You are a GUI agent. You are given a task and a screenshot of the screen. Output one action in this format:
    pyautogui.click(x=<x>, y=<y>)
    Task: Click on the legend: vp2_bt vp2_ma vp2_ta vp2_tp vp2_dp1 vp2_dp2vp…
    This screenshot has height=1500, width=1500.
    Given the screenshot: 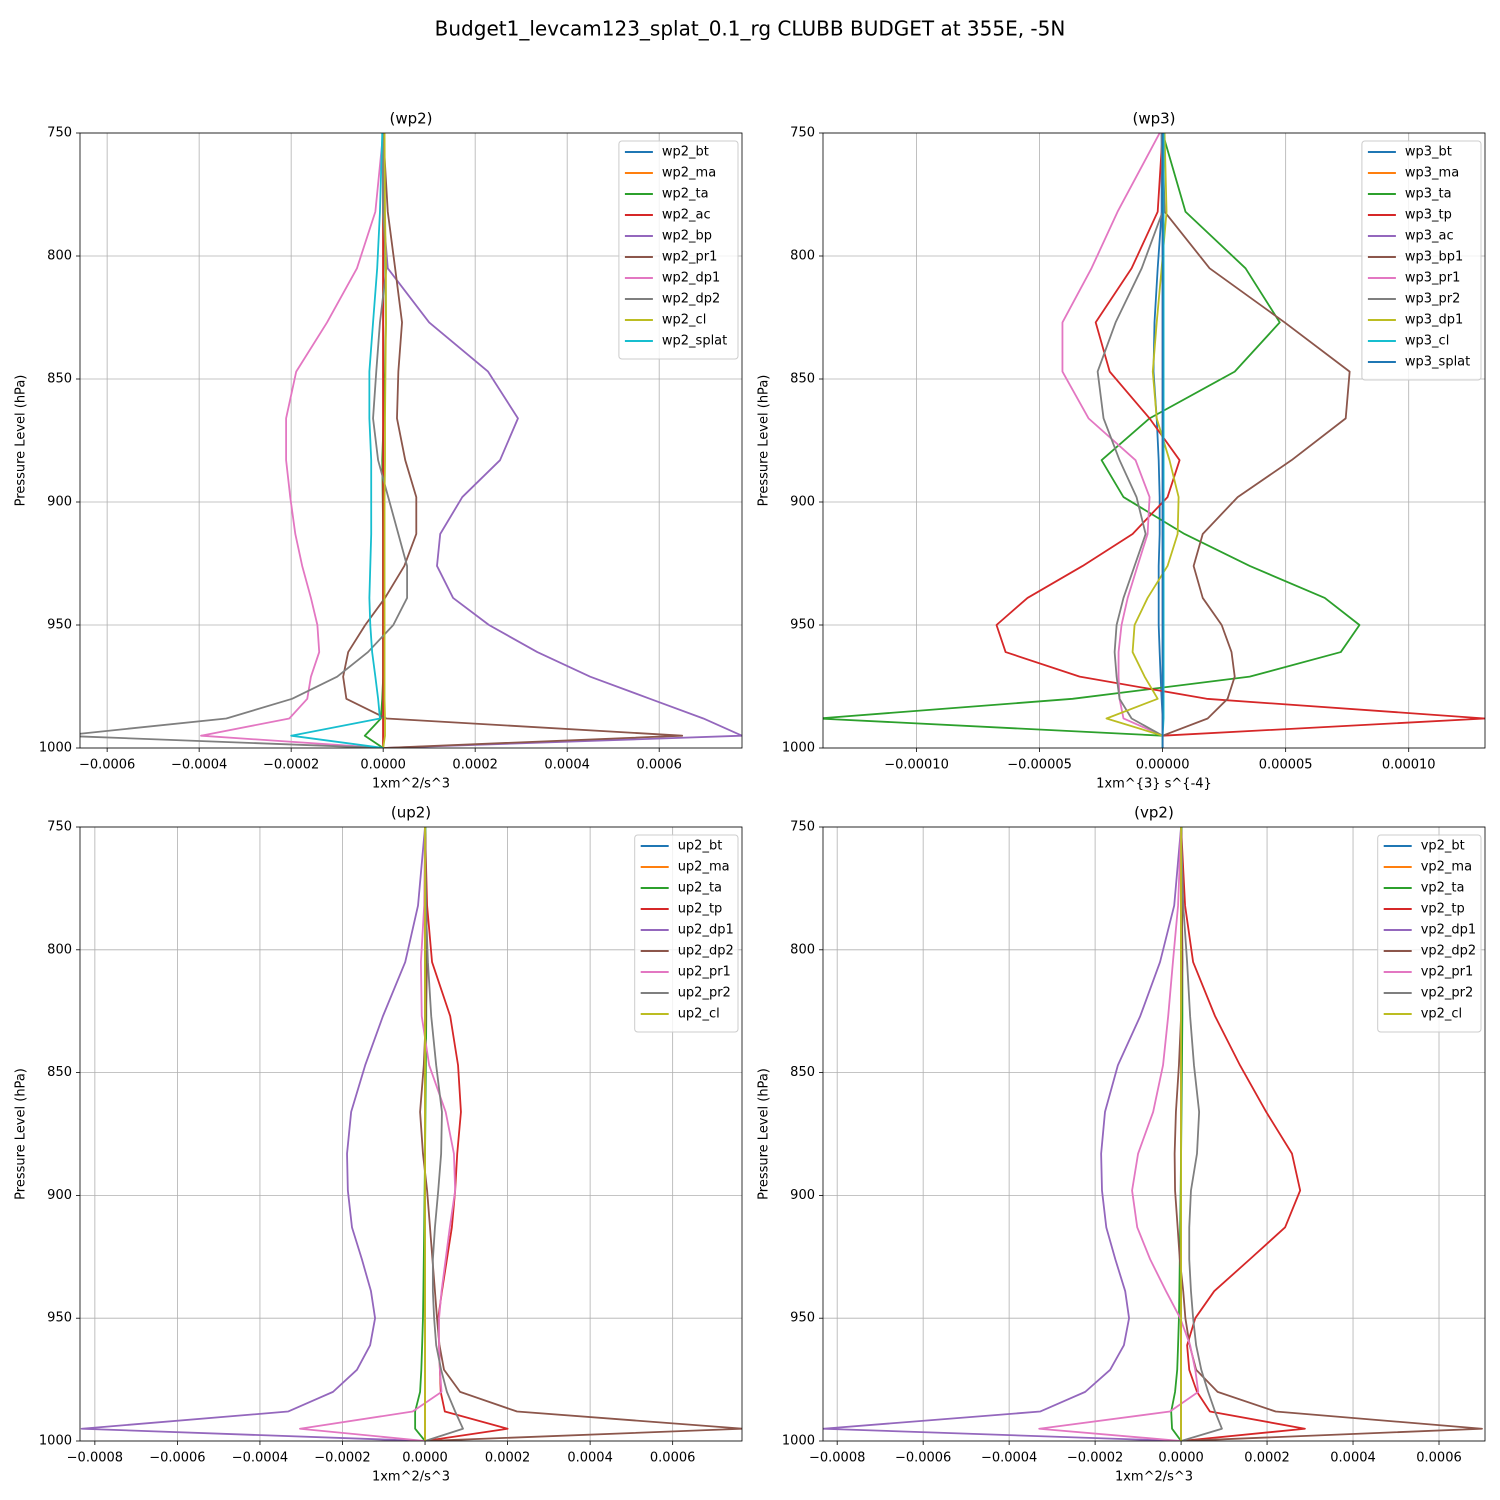 What is the action you would take?
    pyautogui.click(x=1429, y=933)
    